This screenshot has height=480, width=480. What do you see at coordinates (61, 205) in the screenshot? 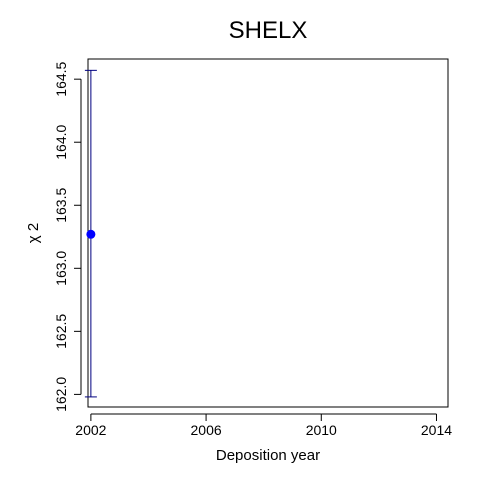
I see `y-tick-label: 163.5` at bounding box center [61, 205].